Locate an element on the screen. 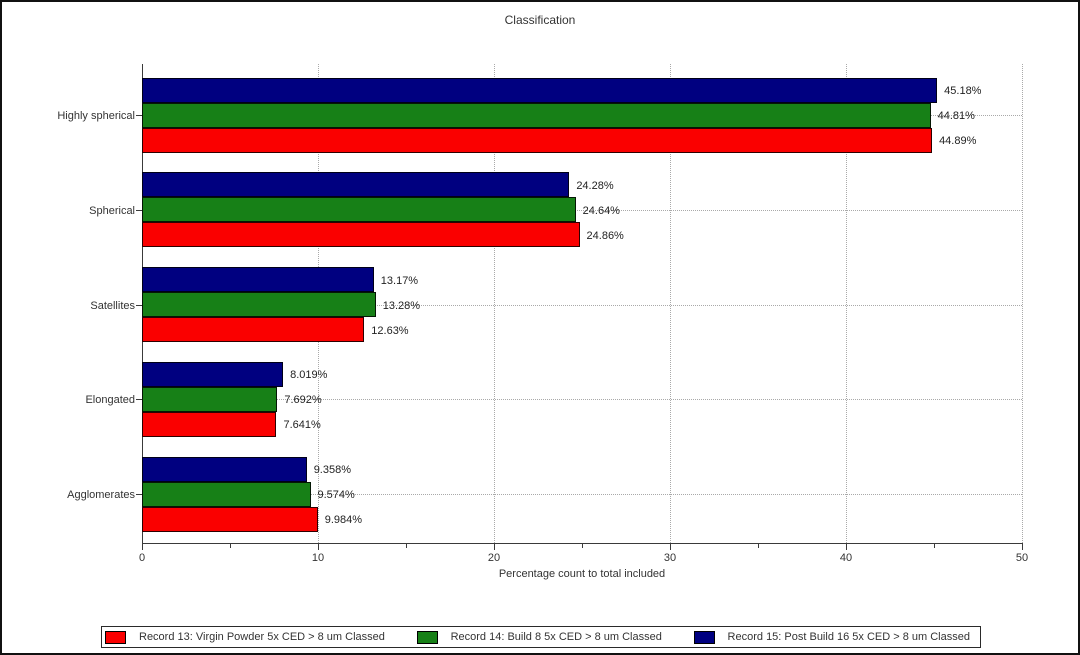  x-tick-label: 40 is located at coordinates (846, 558).